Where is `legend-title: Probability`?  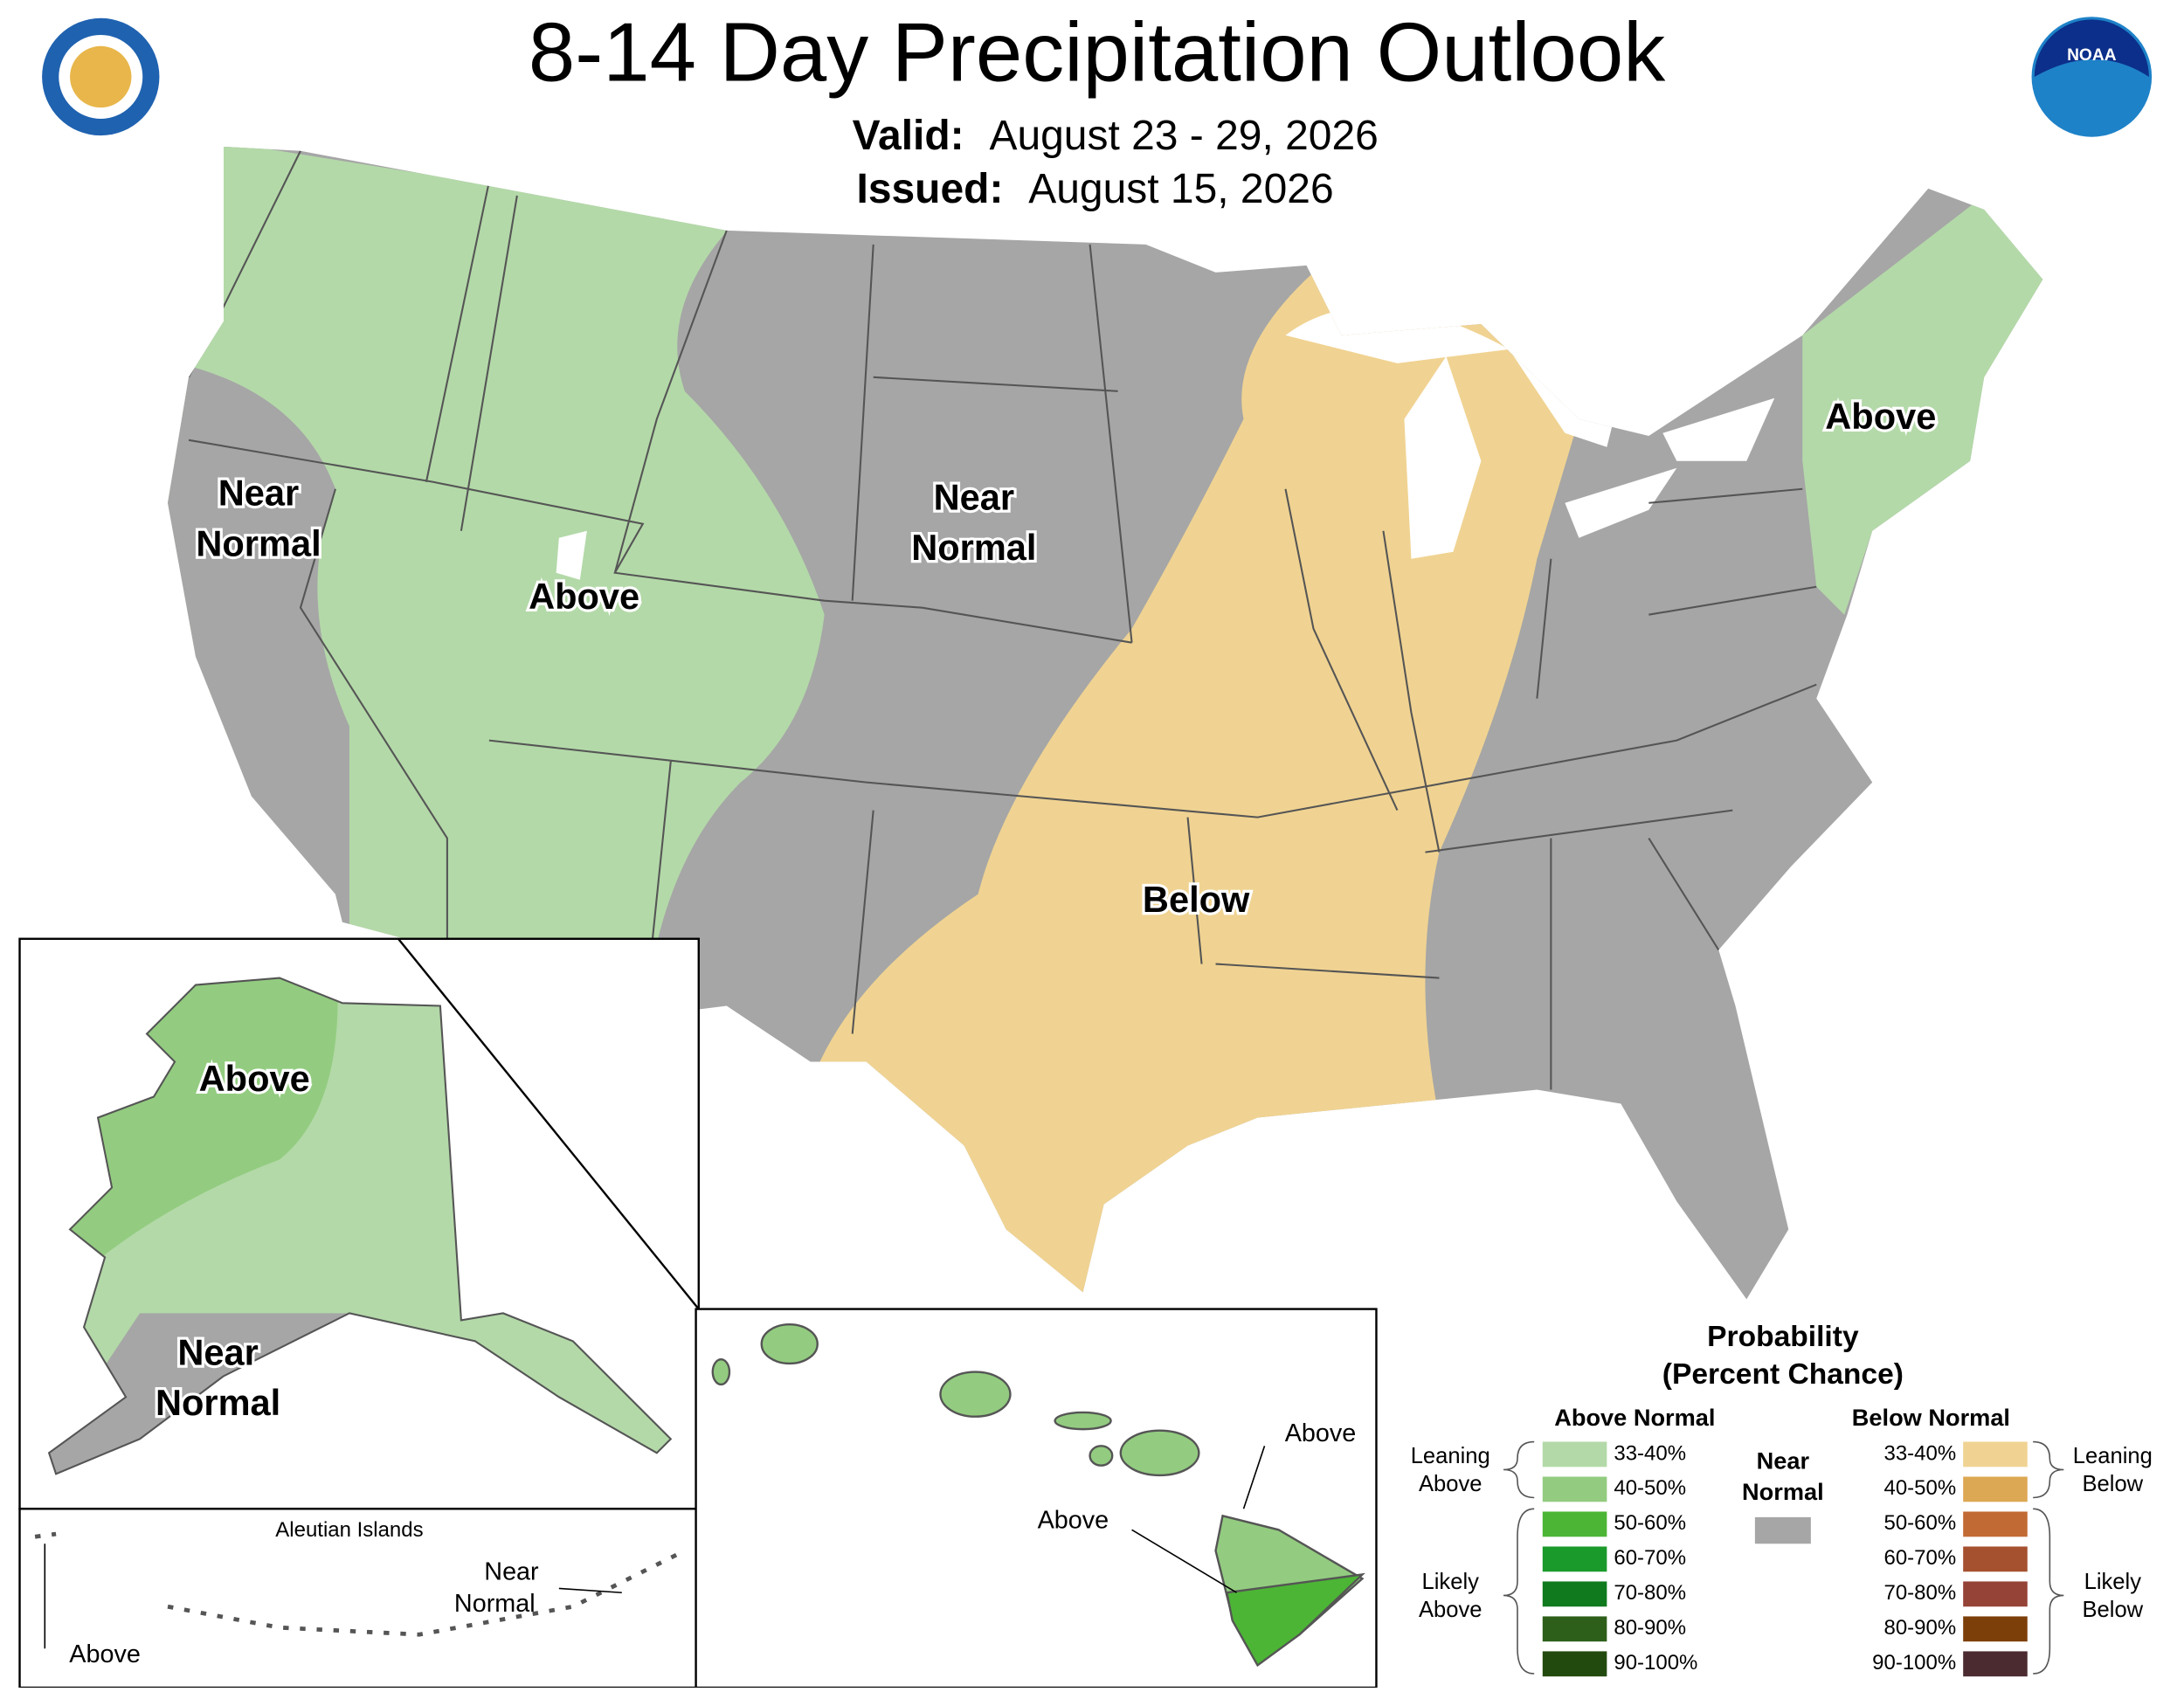 legend-title: Probability is located at coordinates (1783, 1337).